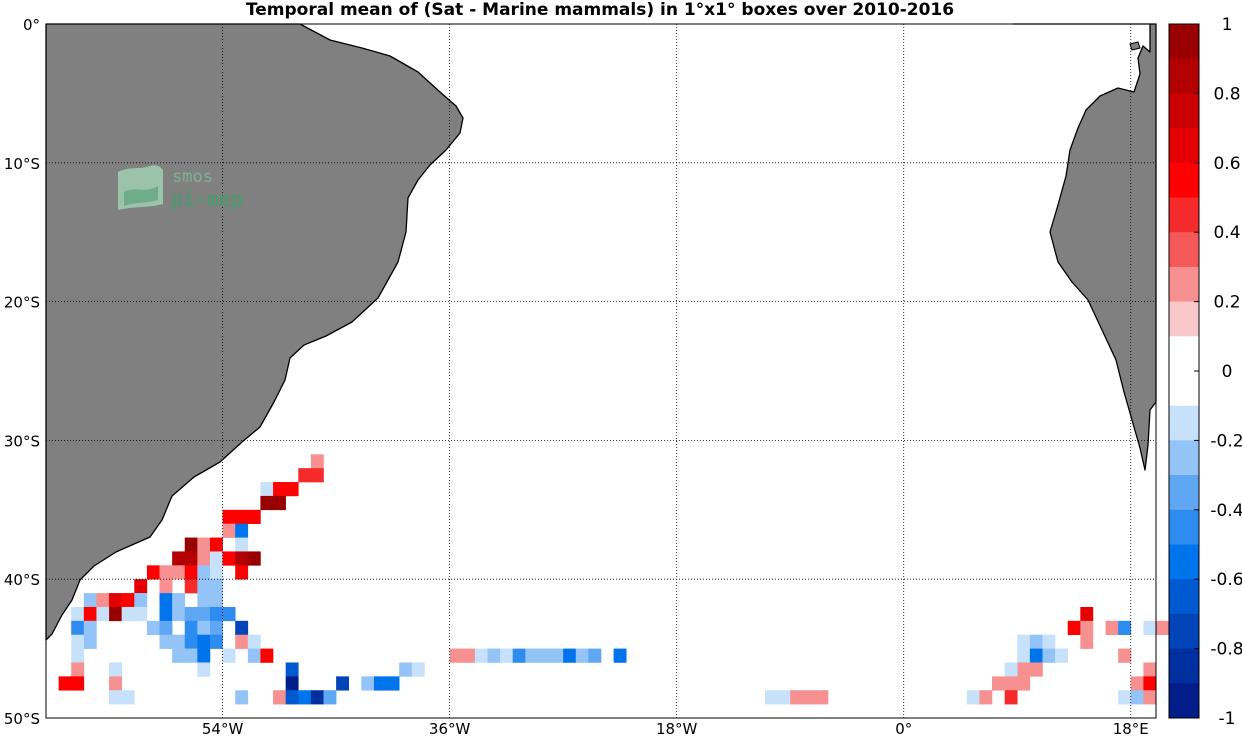  Describe the element at coordinates (1226, 441) in the screenshot. I see `colorbar-tick-label: -0.2` at that location.